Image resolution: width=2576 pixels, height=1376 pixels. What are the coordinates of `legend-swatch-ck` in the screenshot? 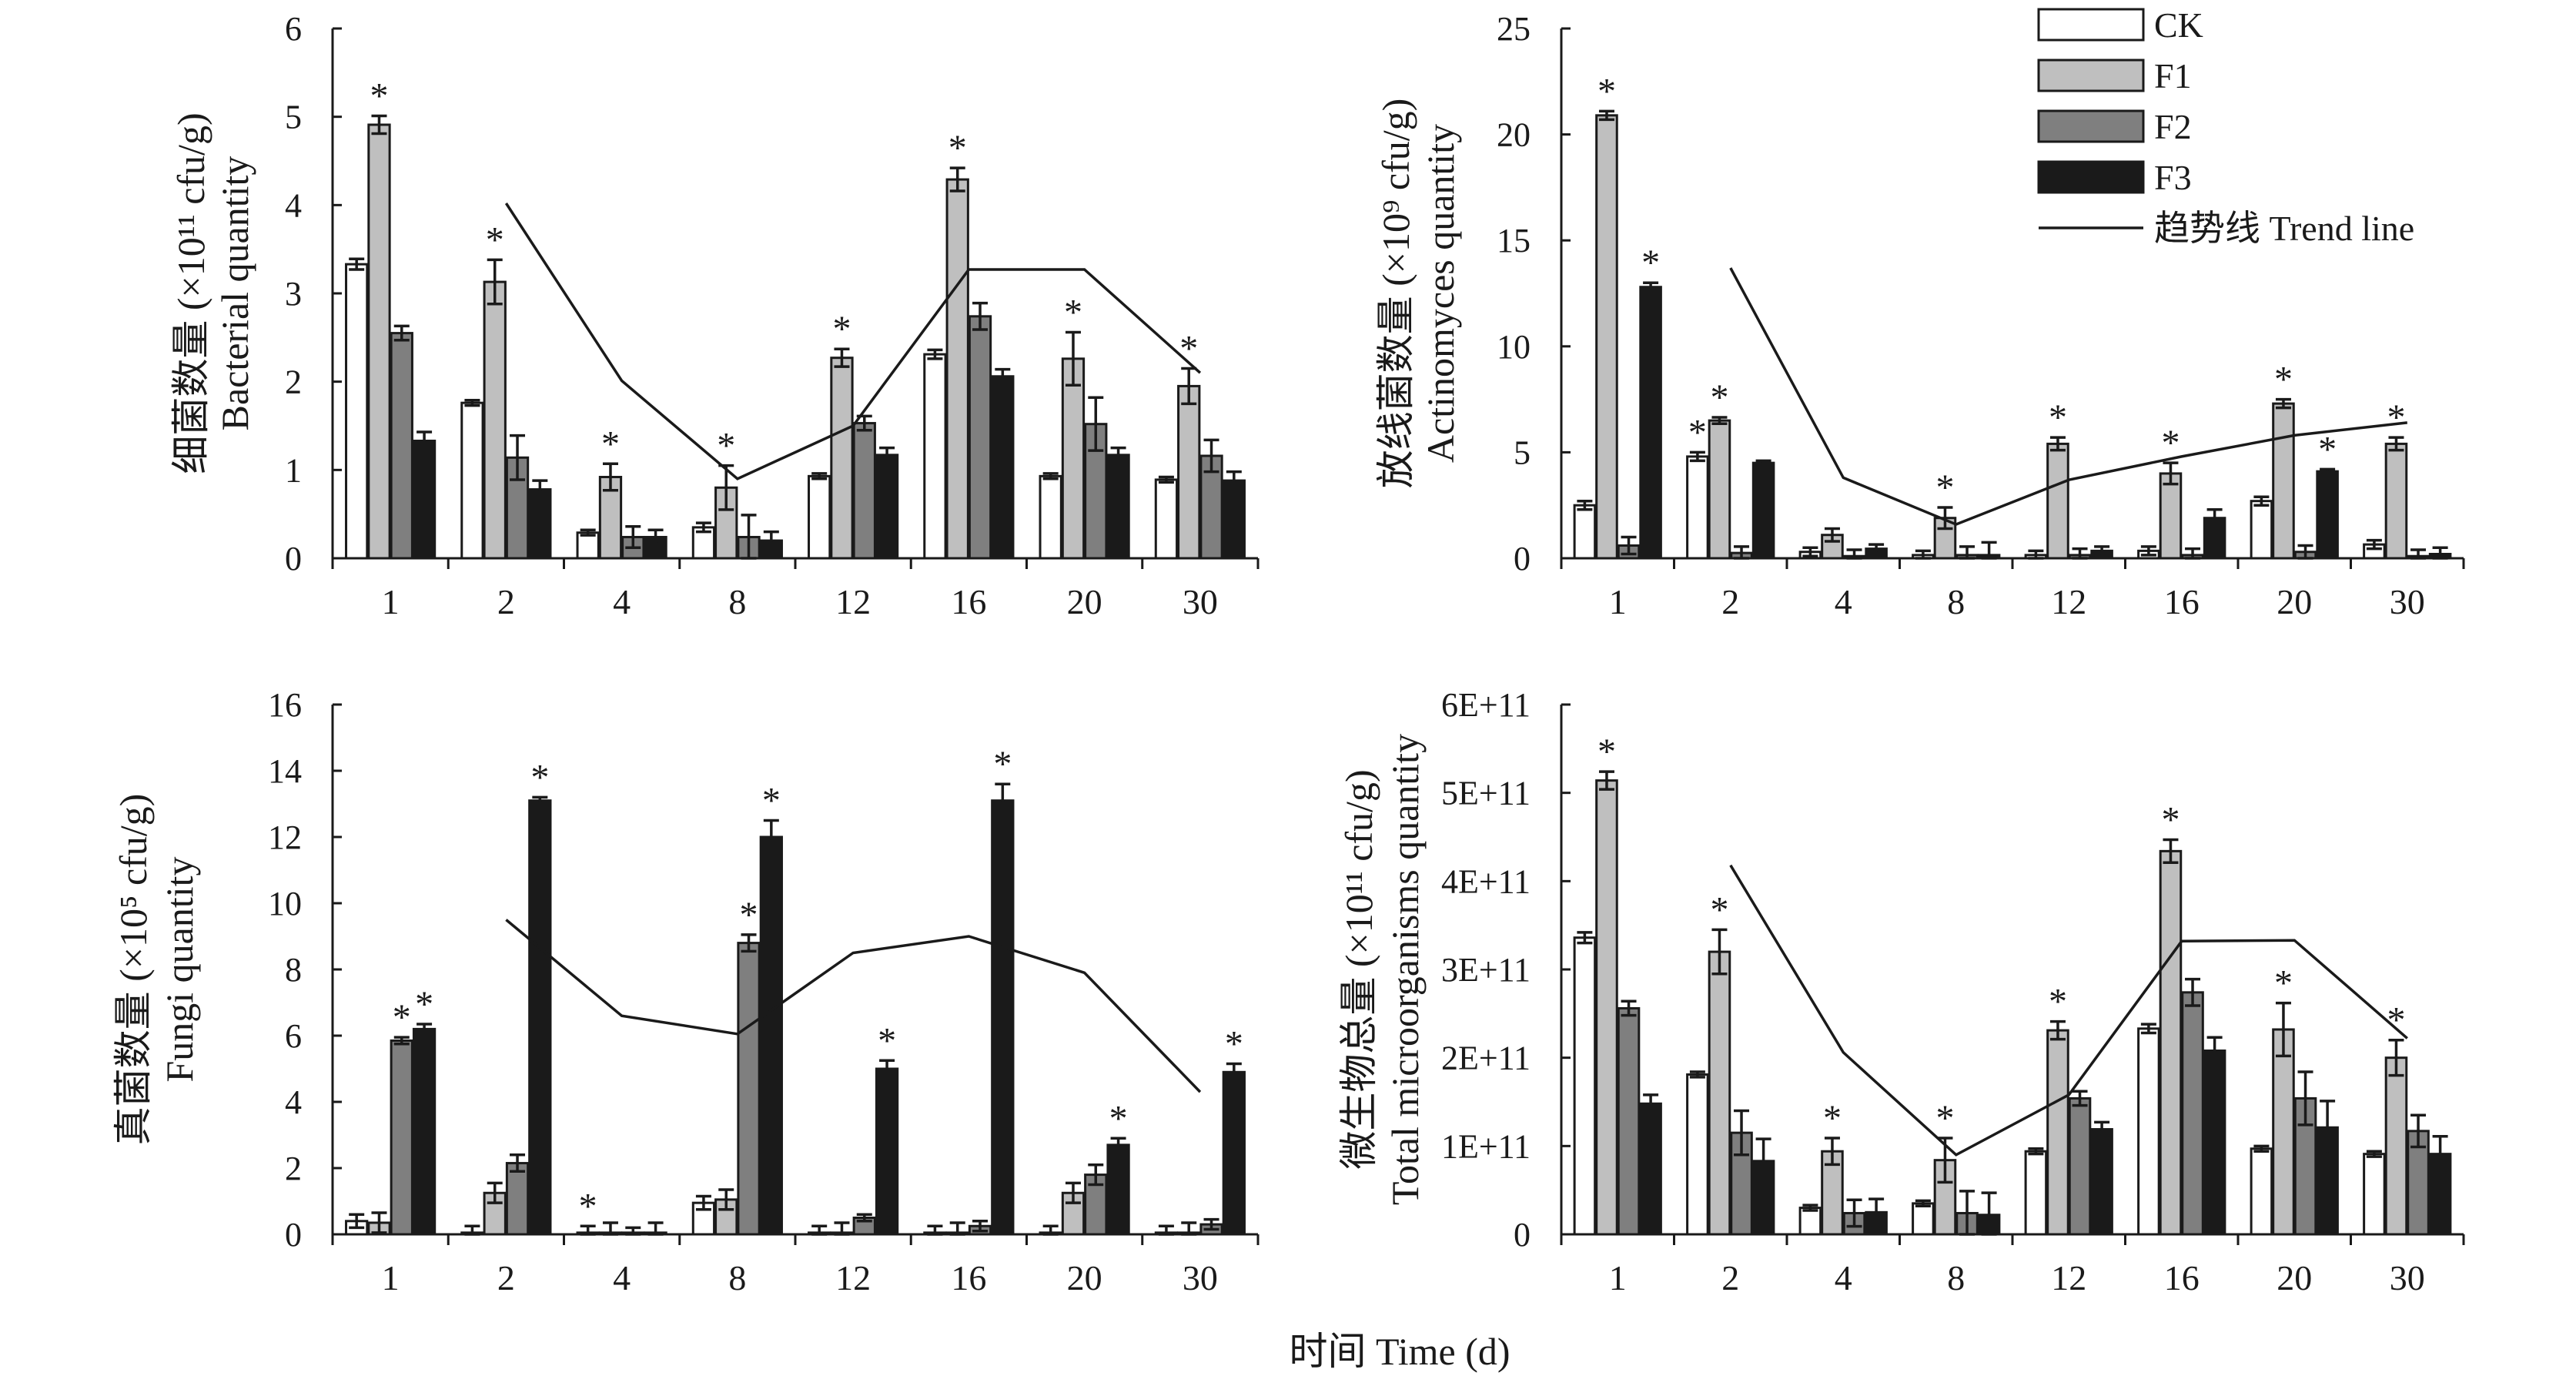 It's located at (2091, 25).